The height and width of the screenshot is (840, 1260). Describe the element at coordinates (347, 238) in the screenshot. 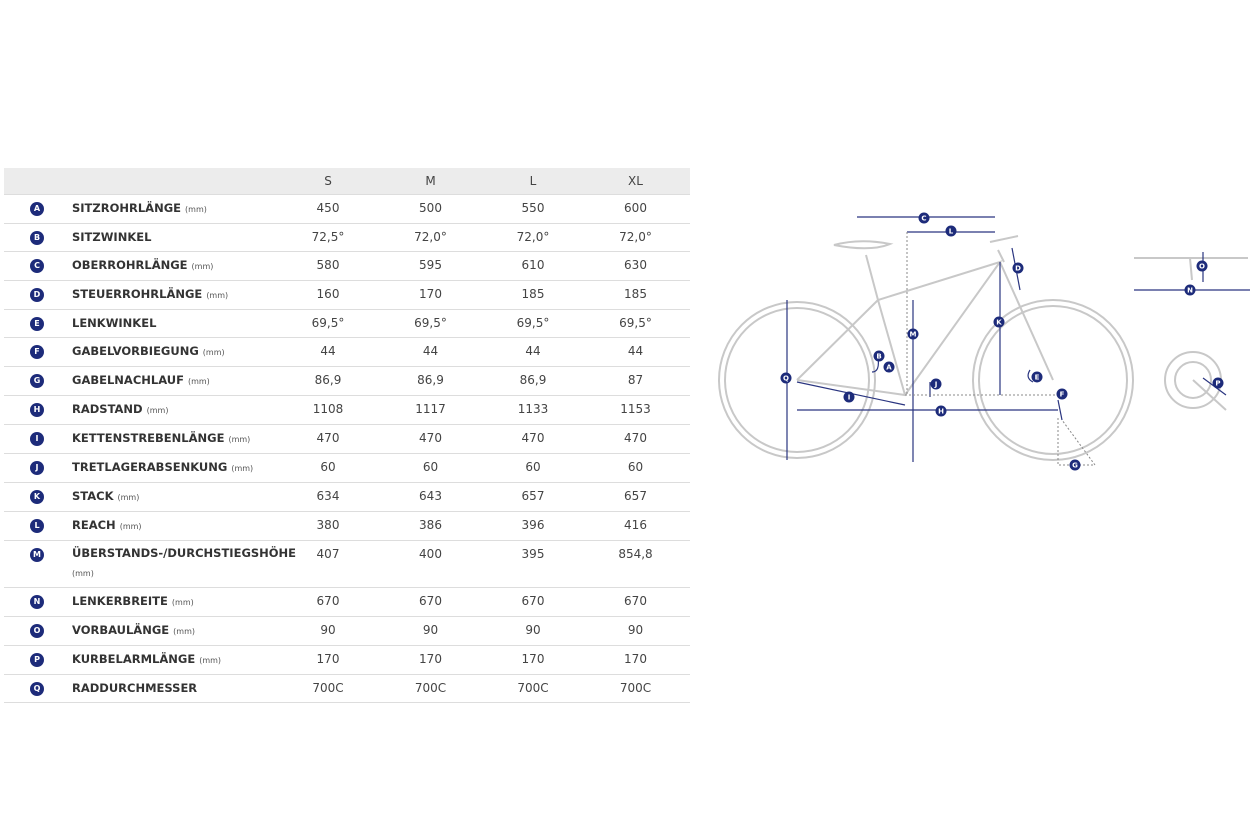

I see `table-row: B SITZWINKEL 72,5° 72,0° 72,0° 72,0°` at that location.